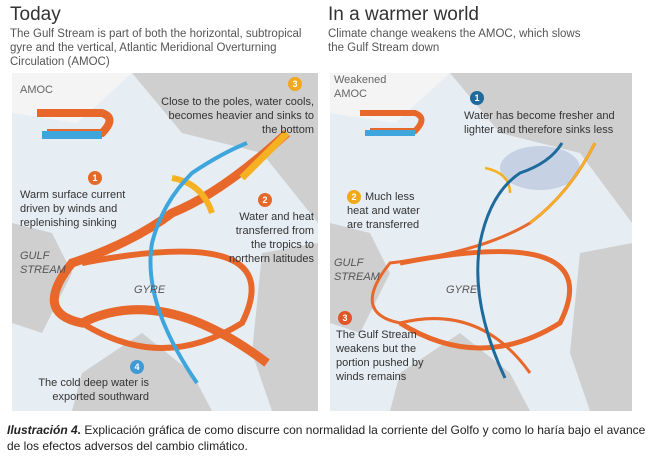 This screenshot has width=662, height=461. What do you see at coordinates (403, 14) in the screenshot?
I see `right-title: In a warmer world` at bounding box center [403, 14].